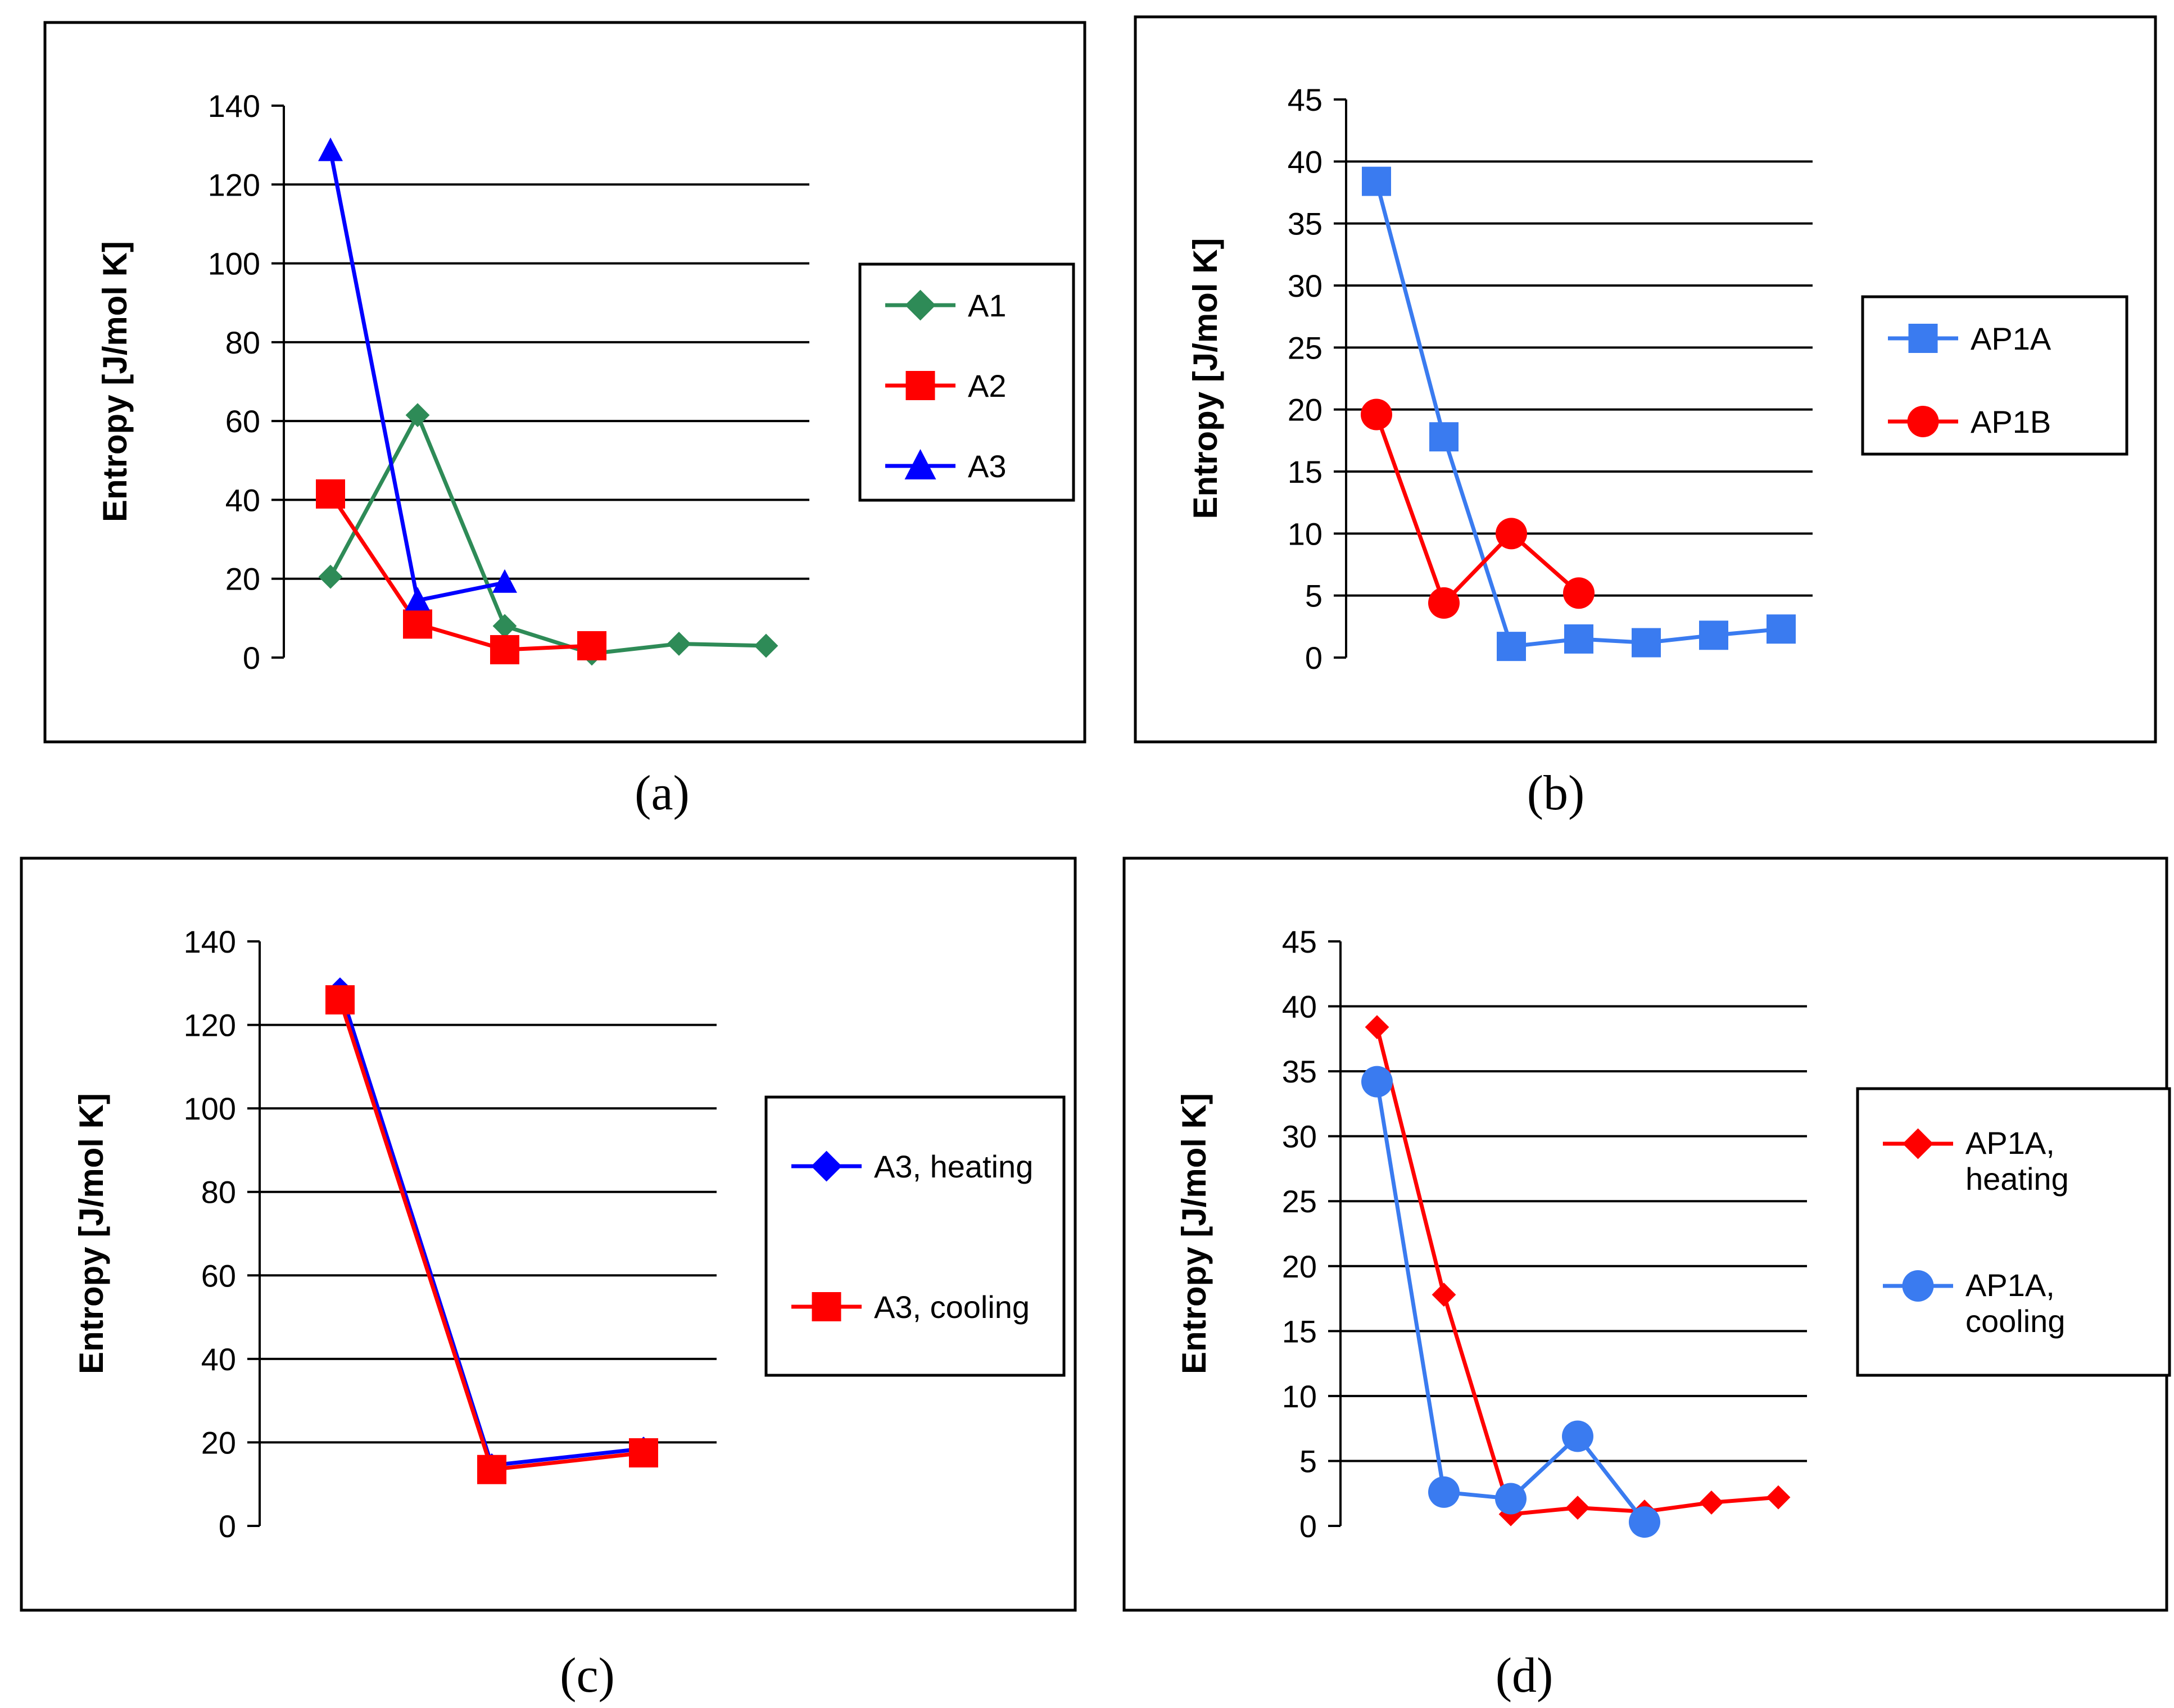 The width and height of the screenshot is (2174, 1708). I want to click on legend-label: A2, so click(987, 386).